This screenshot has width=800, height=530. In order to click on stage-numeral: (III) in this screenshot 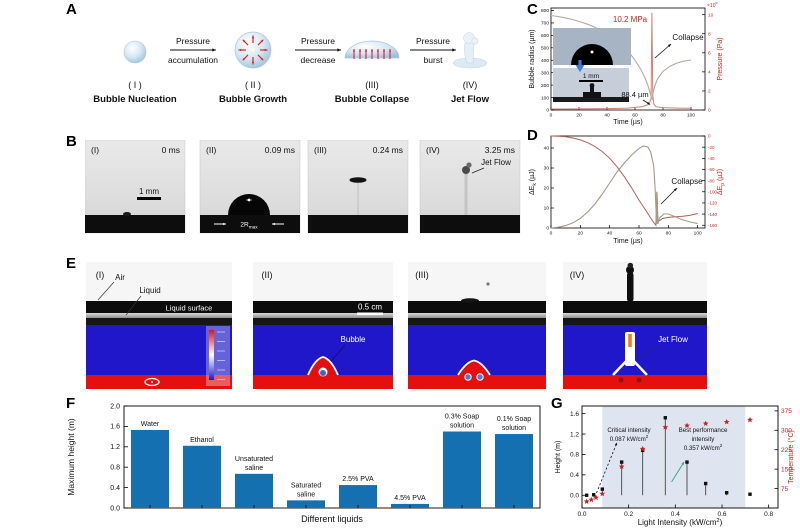, I will do `click(372, 85)`.